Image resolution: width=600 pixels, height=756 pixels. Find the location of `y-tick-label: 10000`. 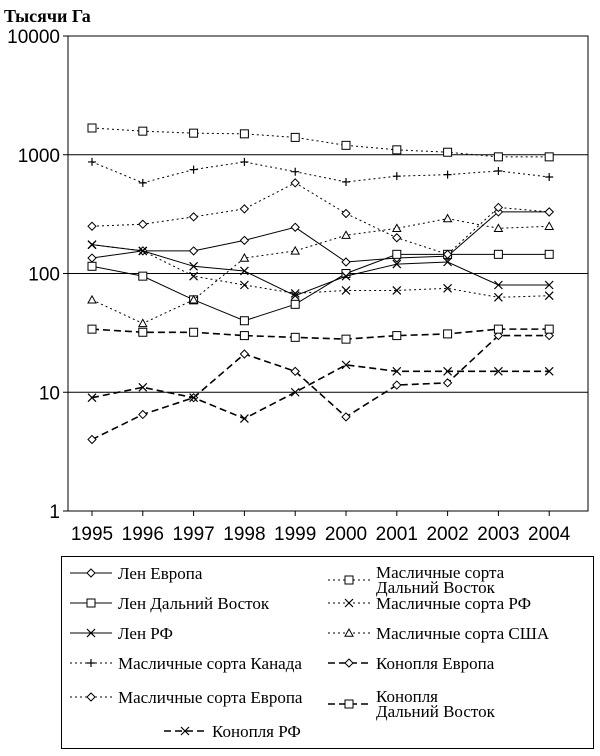

y-tick-label: 10000 is located at coordinates (33, 37).